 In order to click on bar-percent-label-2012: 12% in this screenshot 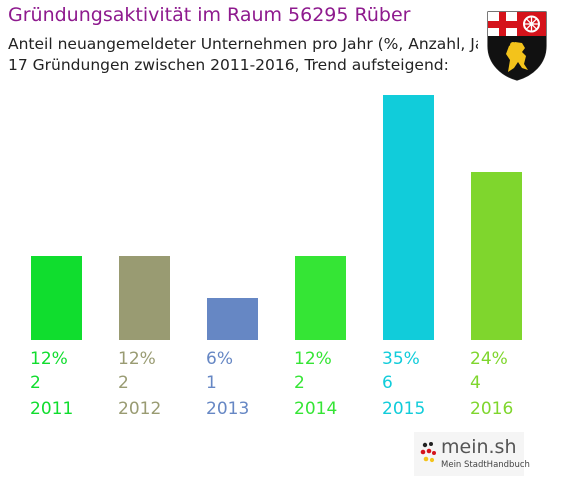, I will do `click(137, 359)`.